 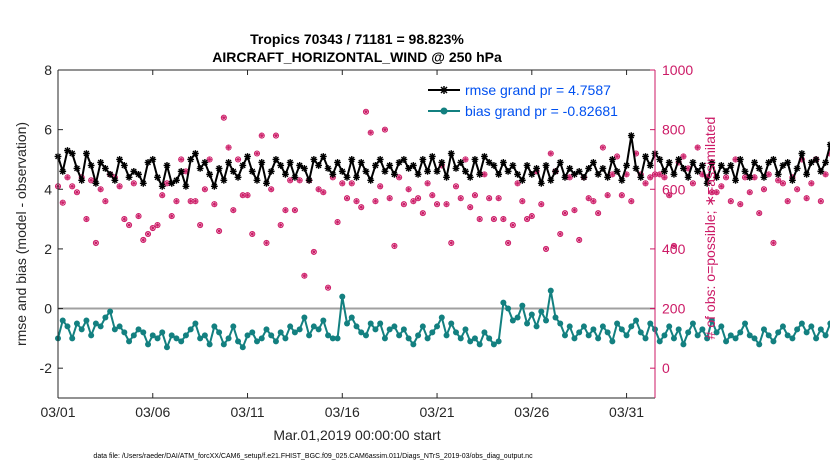 What do you see at coordinates (442, 161) in the screenshot?
I see `rmse-series` at bounding box center [442, 161].